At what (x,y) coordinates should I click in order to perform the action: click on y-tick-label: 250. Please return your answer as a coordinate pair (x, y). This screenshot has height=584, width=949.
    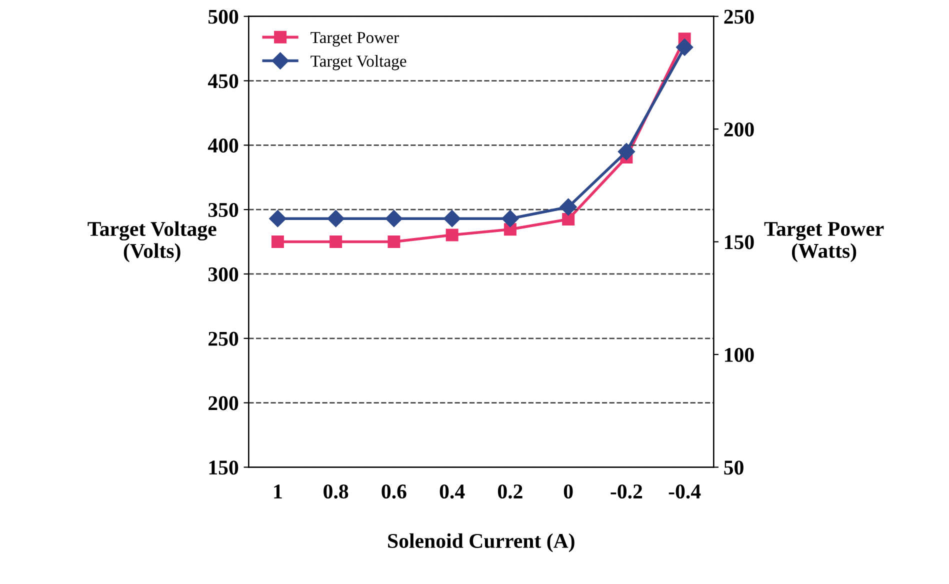
    Looking at the image, I should click on (223, 339).